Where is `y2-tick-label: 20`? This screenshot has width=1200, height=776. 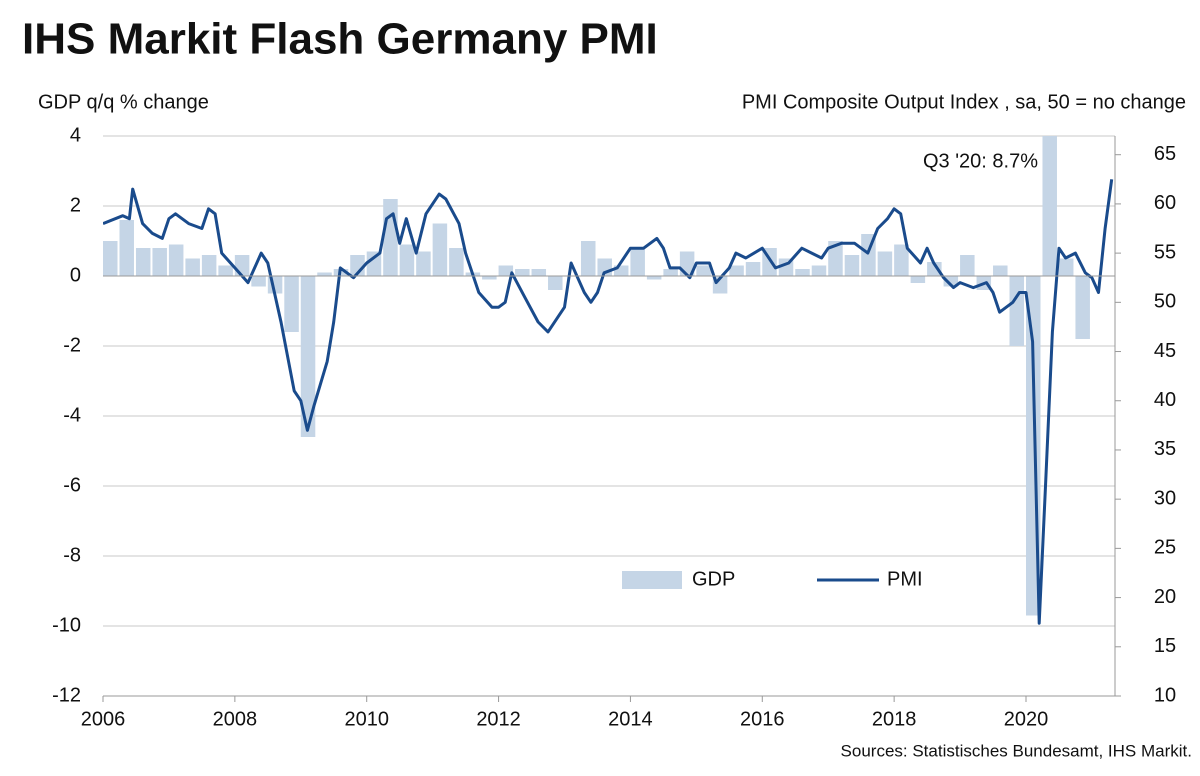 y2-tick-label: 20 is located at coordinates (1165, 597).